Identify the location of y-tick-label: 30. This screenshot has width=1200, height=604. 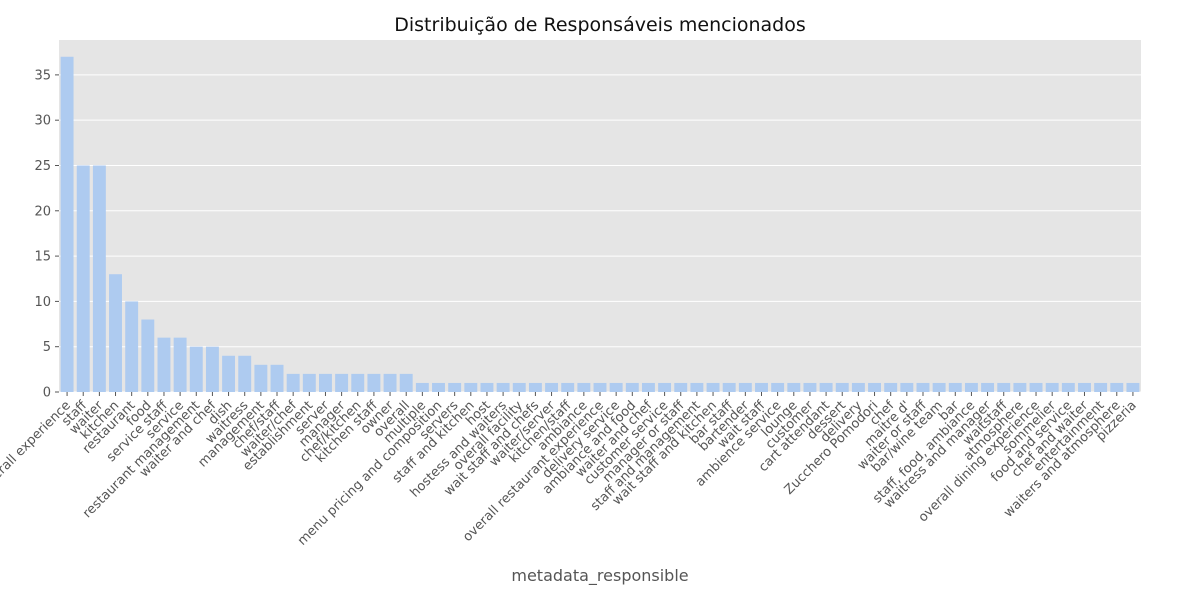
(42, 121).